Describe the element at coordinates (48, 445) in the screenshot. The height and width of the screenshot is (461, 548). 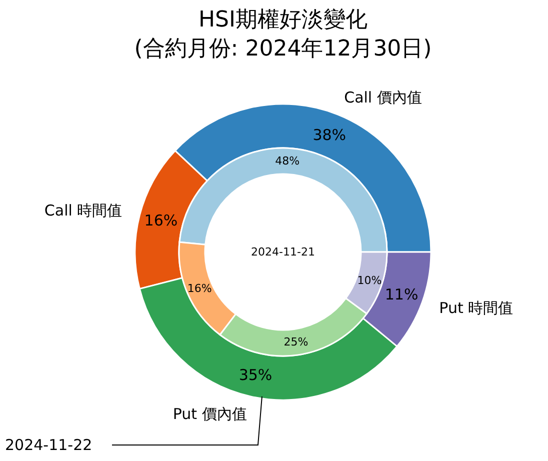
I see `slice-label: 2024-11-22` at that location.